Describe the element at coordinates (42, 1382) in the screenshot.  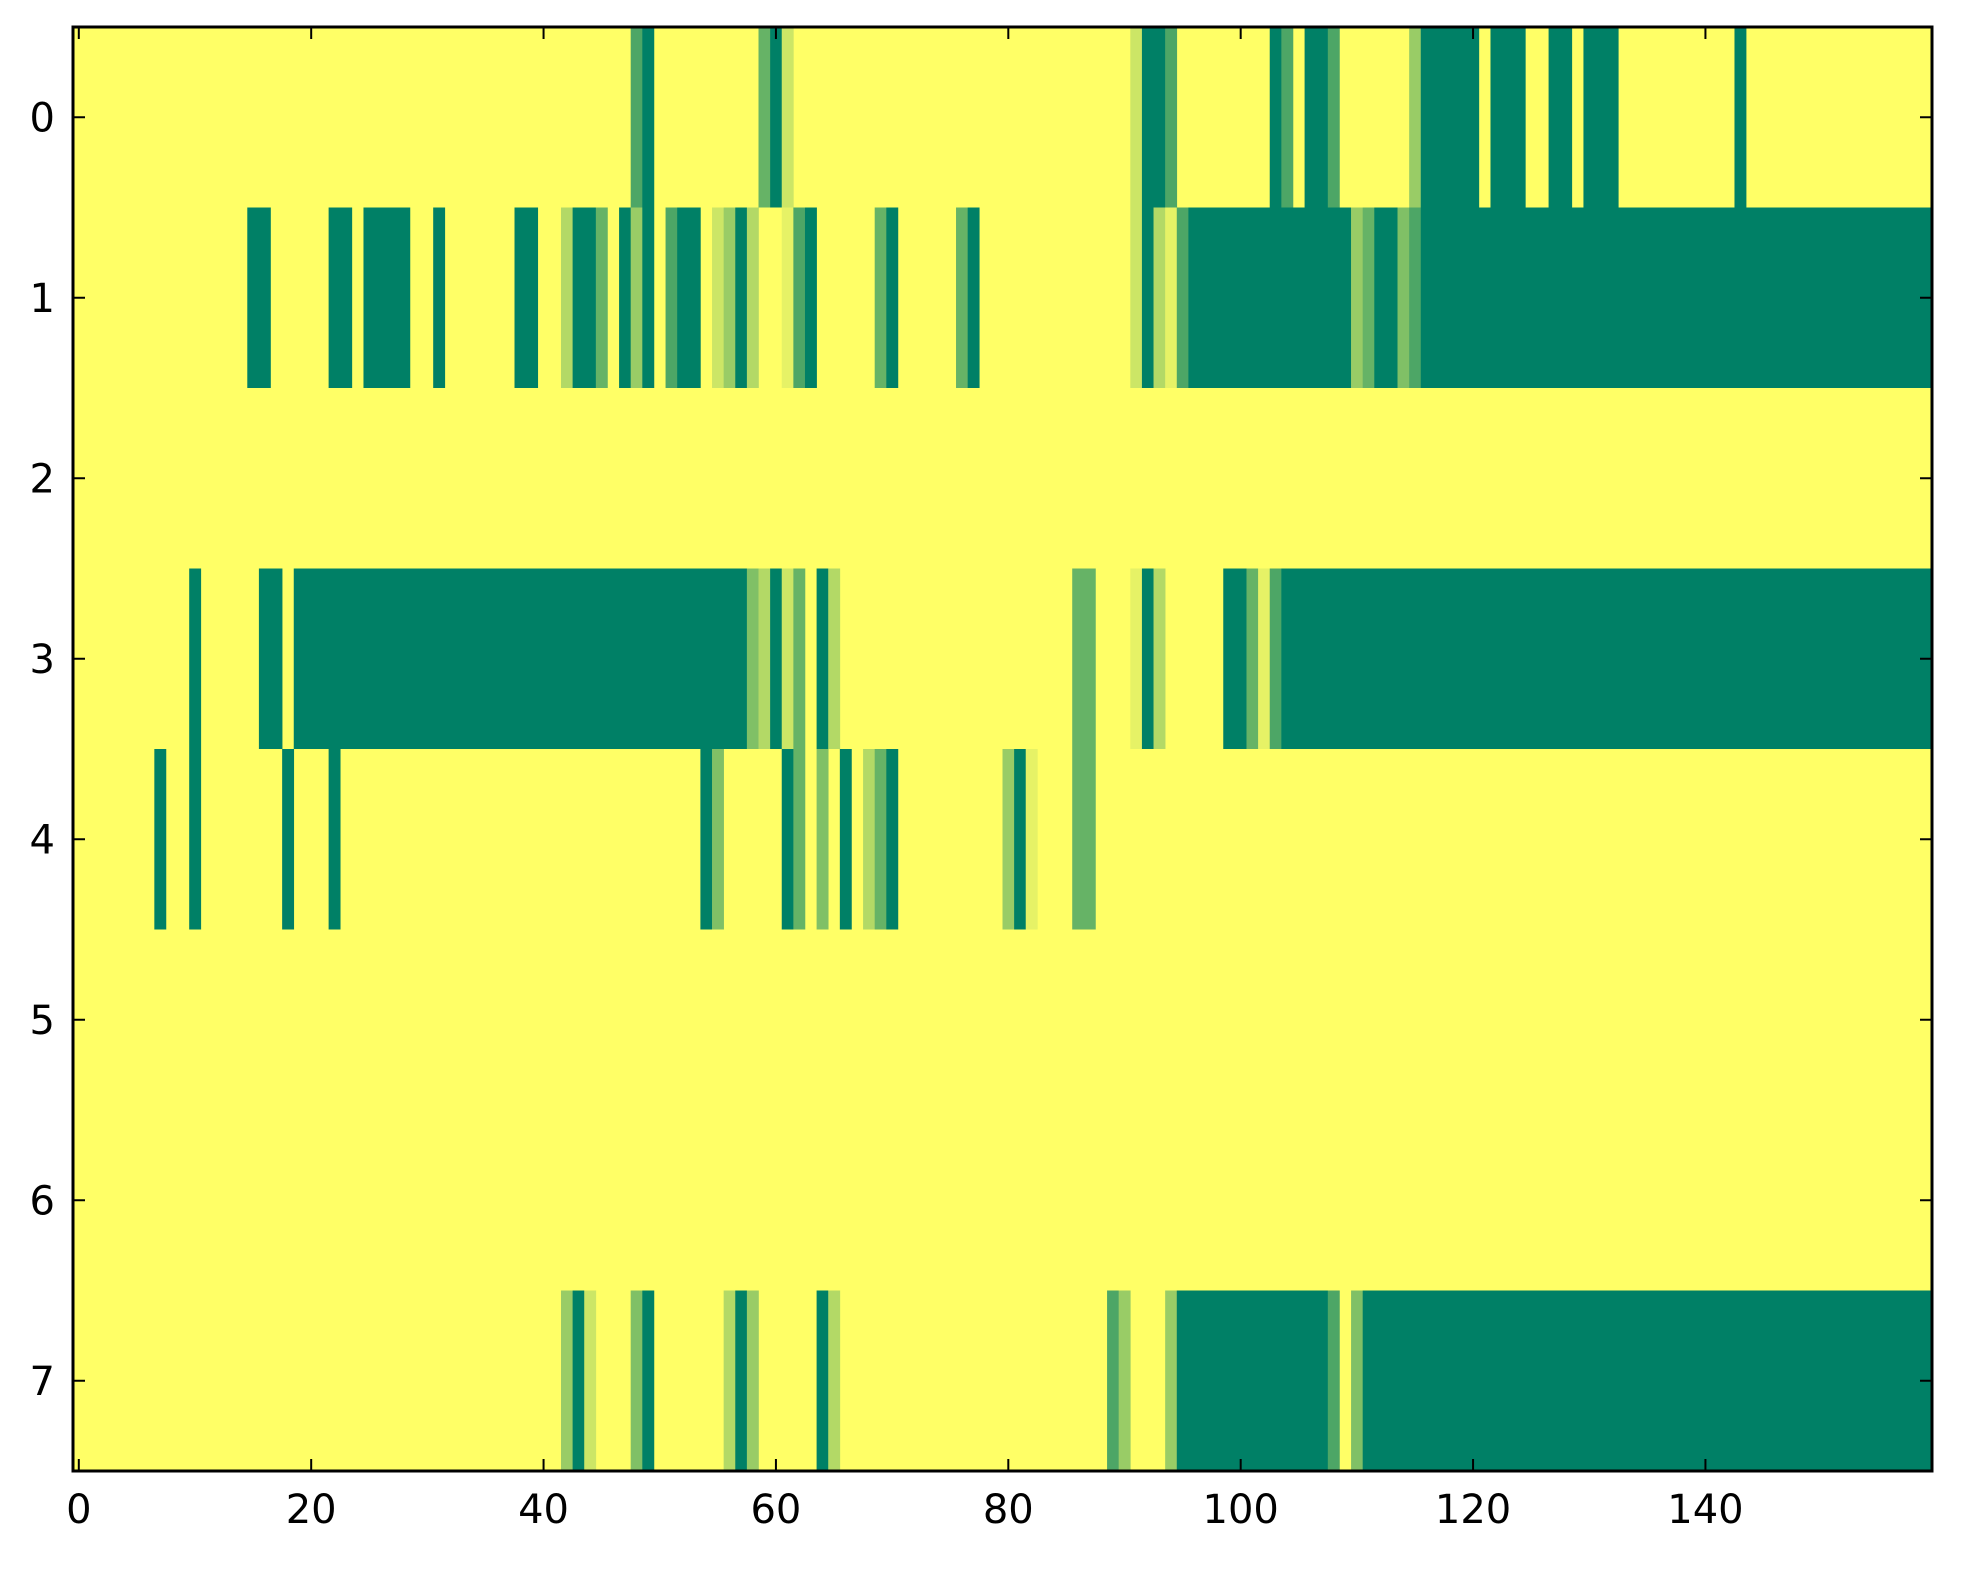
I see `y-tick-label: 7` at that location.